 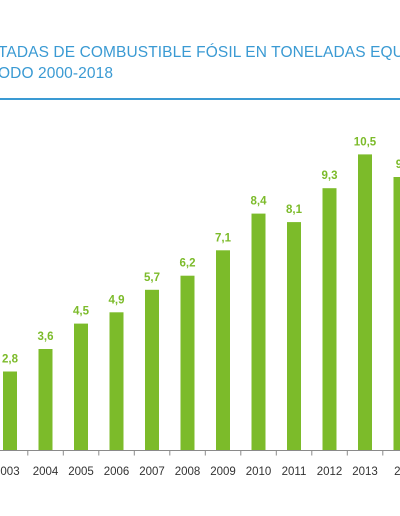 What do you see at coordinates (330, 472) in the screenshot?
I see `x-tick-label-2012: 2012` at bounding box center [330, 472].